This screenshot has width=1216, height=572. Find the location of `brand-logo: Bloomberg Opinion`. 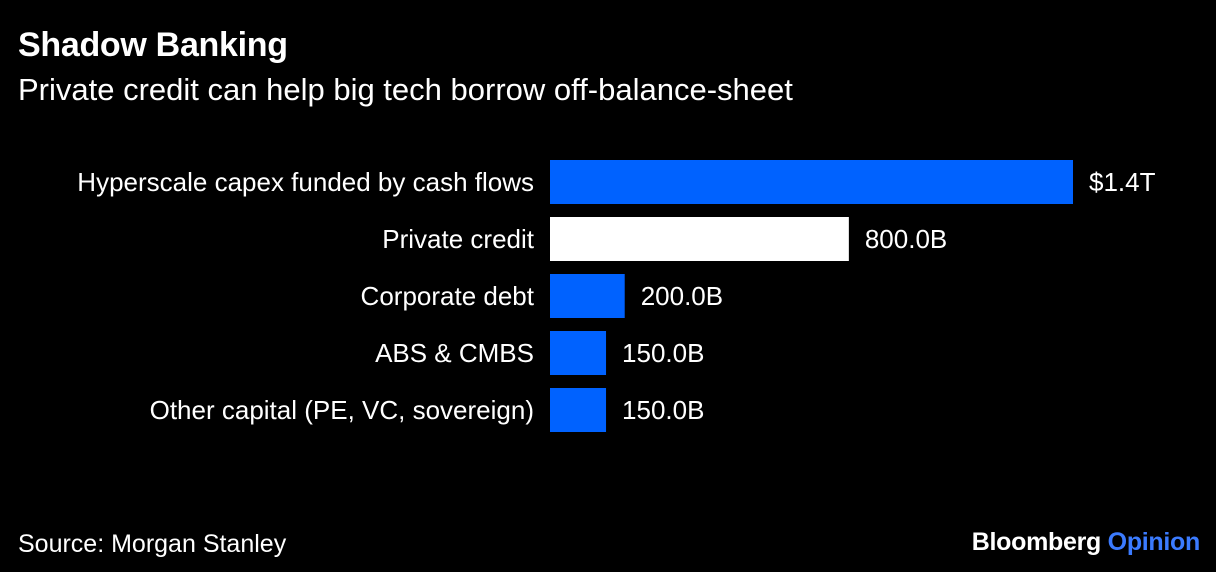

brand-logo: Bloomberg Opinion is located at coordinates (1086, 542).